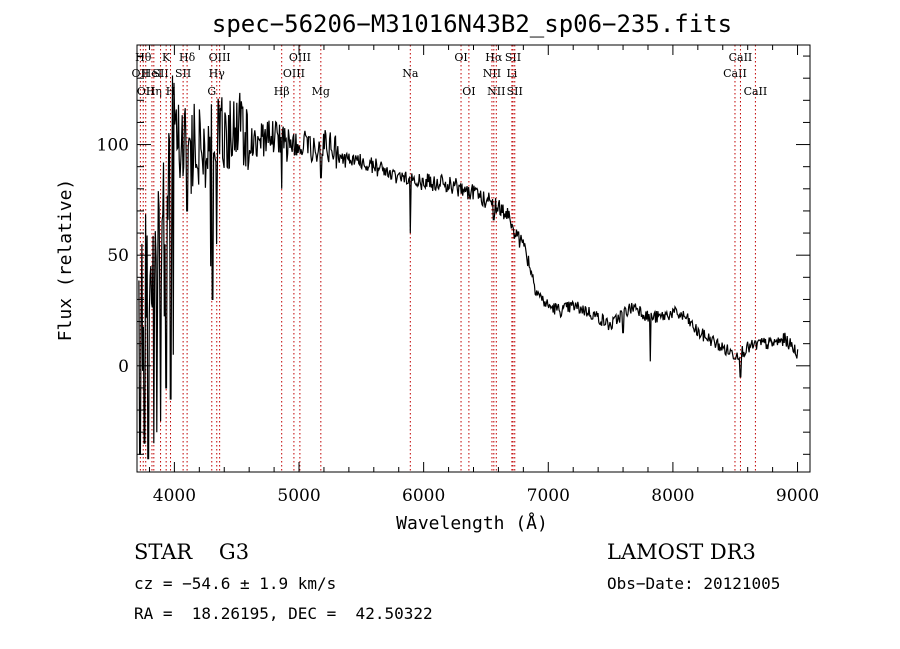  Describe the element at coordinates (321, 91) in the screenshot. I see `line-marker-label: Mg` at that location.